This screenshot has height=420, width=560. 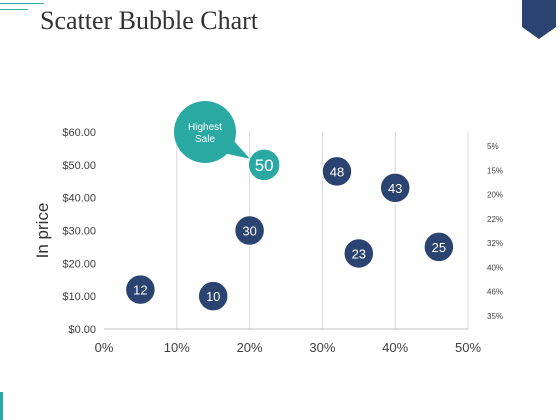 I want to click on data-point-label: 23, so click(x=359, y=253).